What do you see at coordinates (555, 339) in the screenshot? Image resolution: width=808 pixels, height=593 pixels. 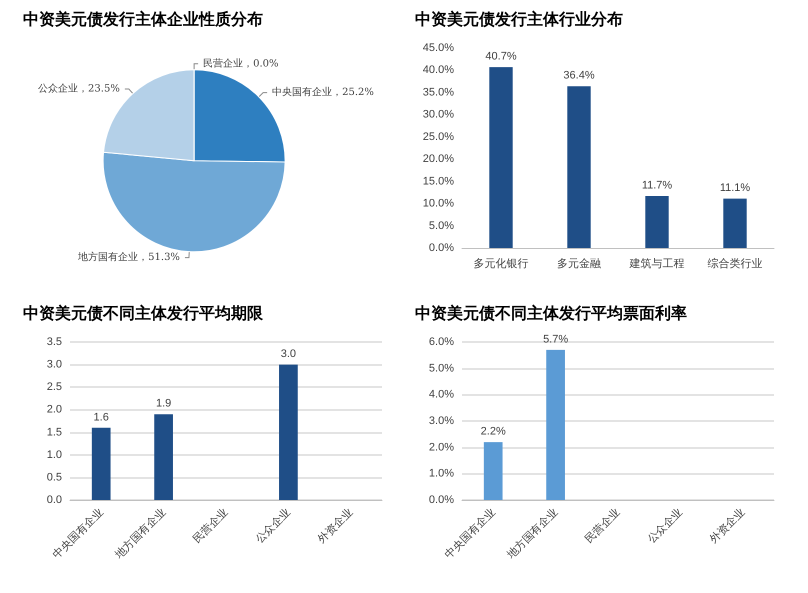 I see `data-label: 5.7%` at bounding box center [555, 339].